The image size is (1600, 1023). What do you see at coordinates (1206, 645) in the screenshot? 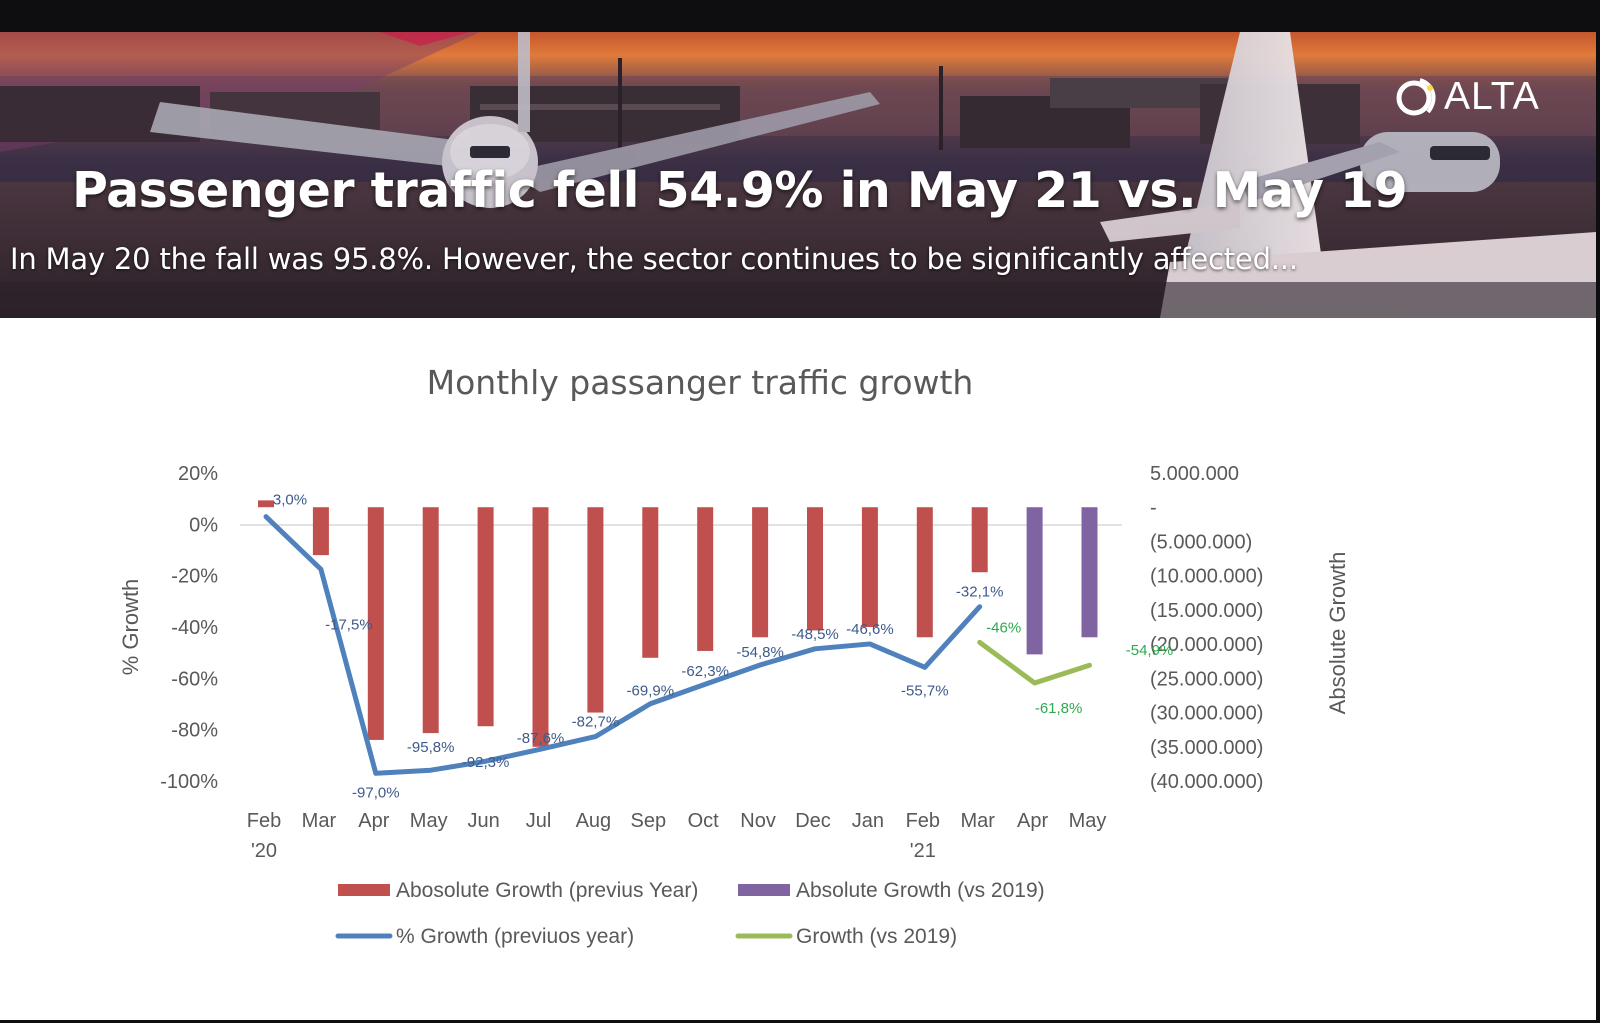
I see `right-axis-tick-label: (20.000.000)` at bounding box center [1206, 645].